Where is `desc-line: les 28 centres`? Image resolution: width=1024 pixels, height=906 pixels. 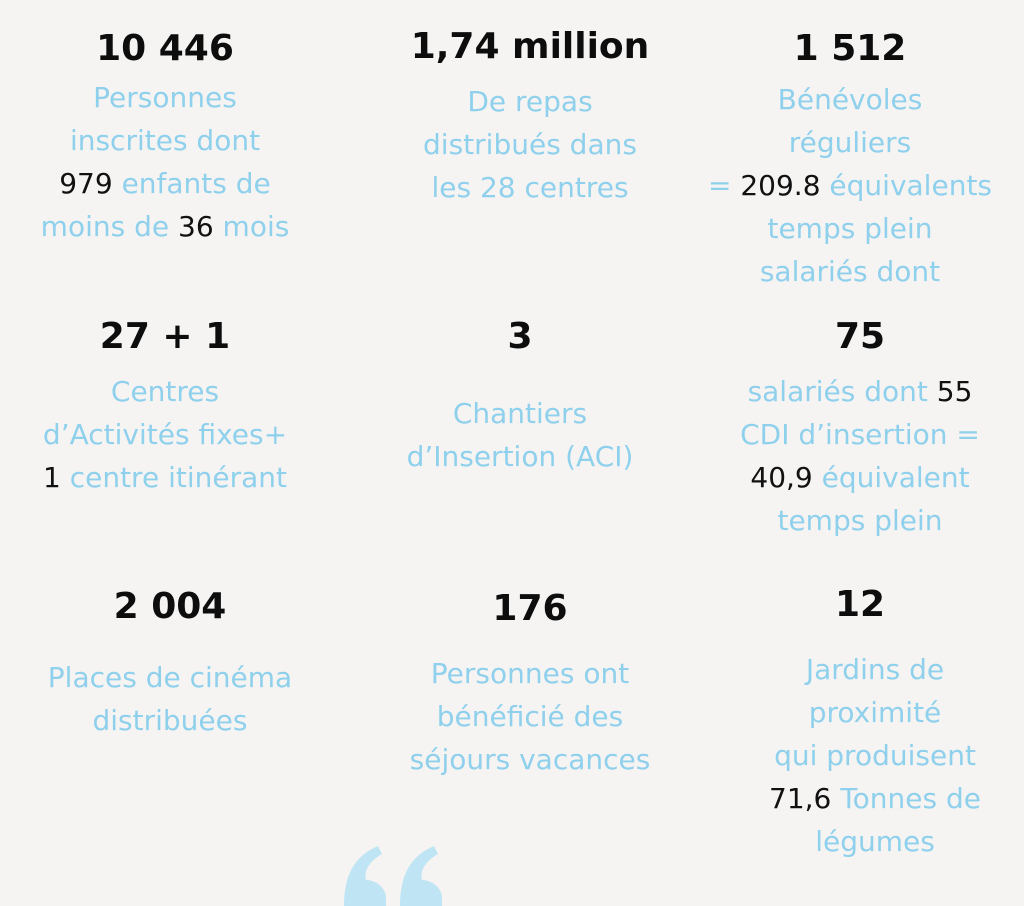 desc-line: les 28 centres is located at coordinates (530, 187).